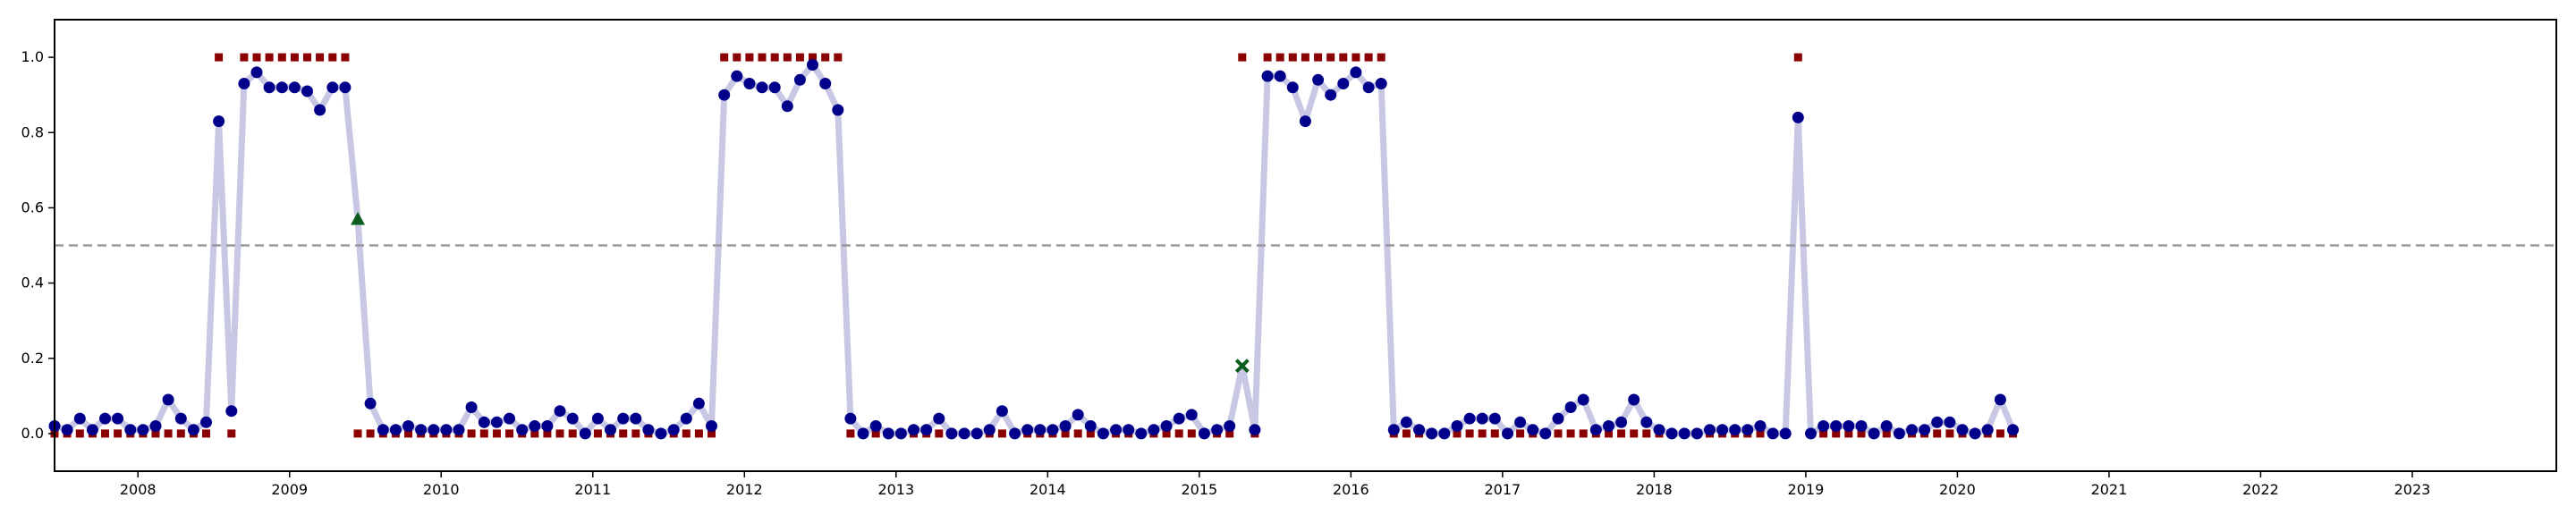  What do you see at coordinates (138, 490) in the screenshot?
I see `x-tick-label: 2008` at bounding box center [138, 490].